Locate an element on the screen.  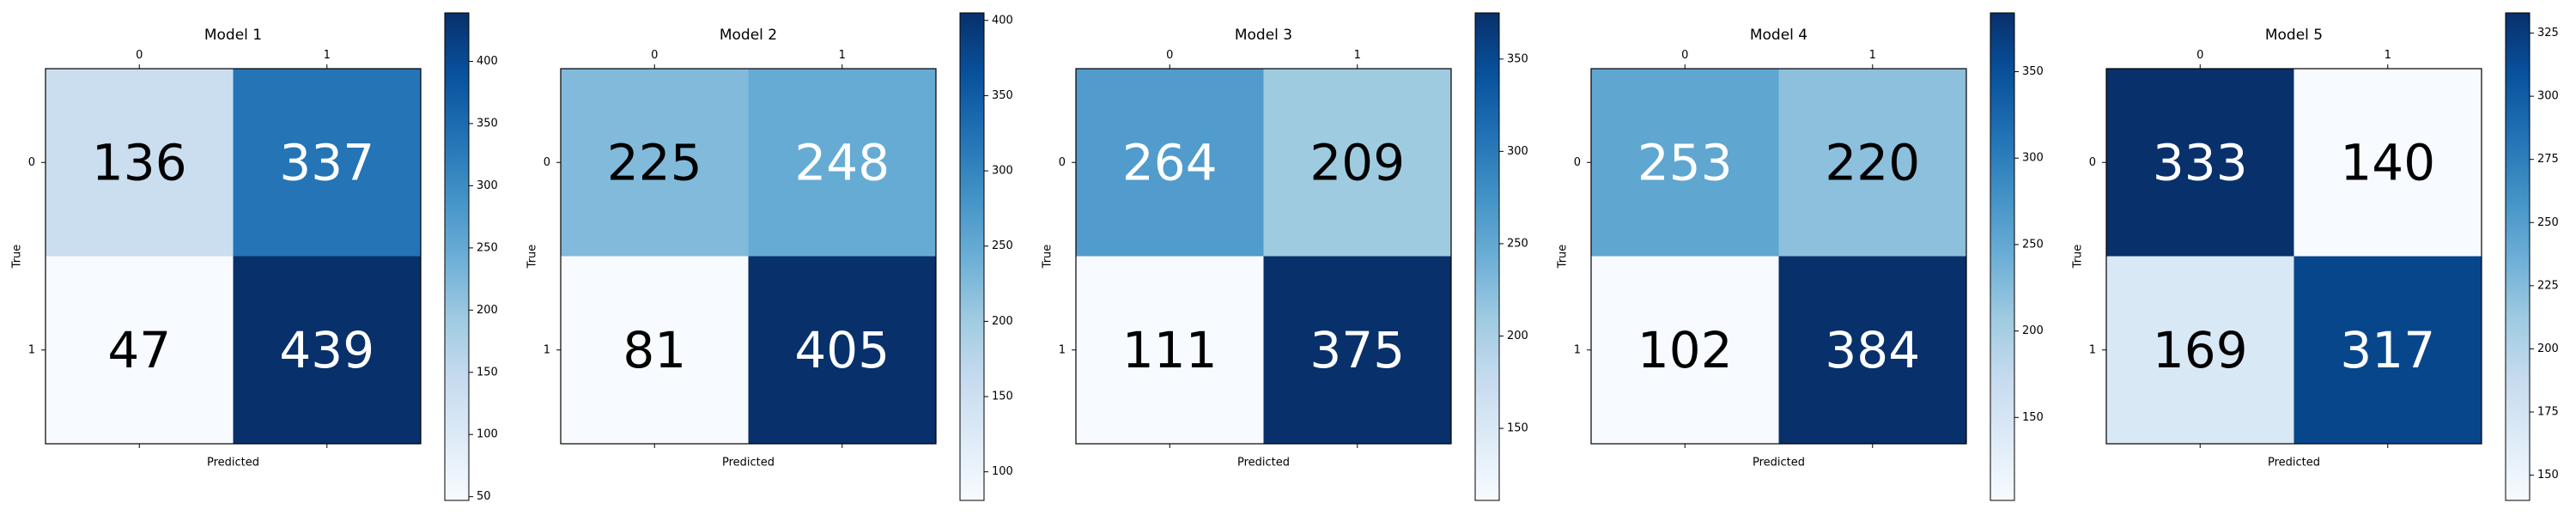
cell-value-label: 248 is located at coordinates (842, 162).